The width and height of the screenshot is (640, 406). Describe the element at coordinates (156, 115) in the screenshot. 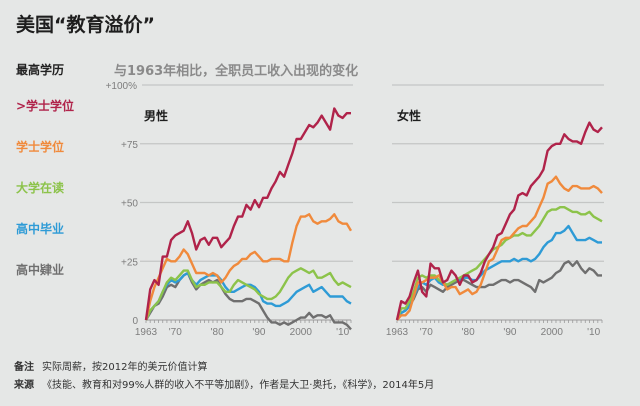

I see `panel-title: 男性` at that location.